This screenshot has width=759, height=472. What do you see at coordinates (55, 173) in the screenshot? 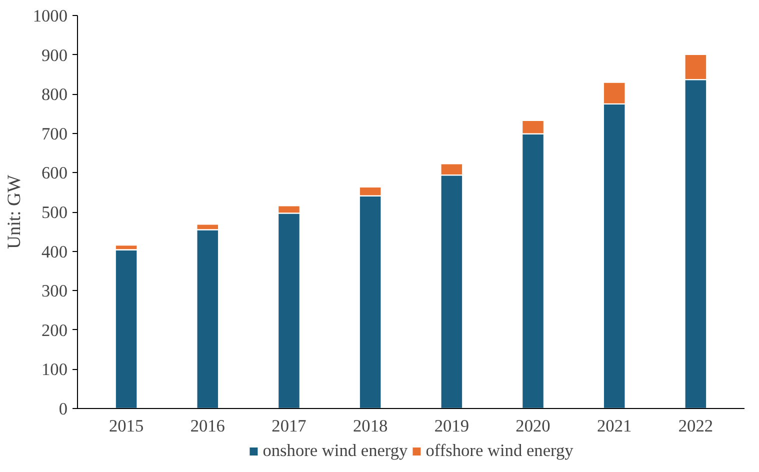
I see `y-tick-label: 600` at bounding box center [55, 173].